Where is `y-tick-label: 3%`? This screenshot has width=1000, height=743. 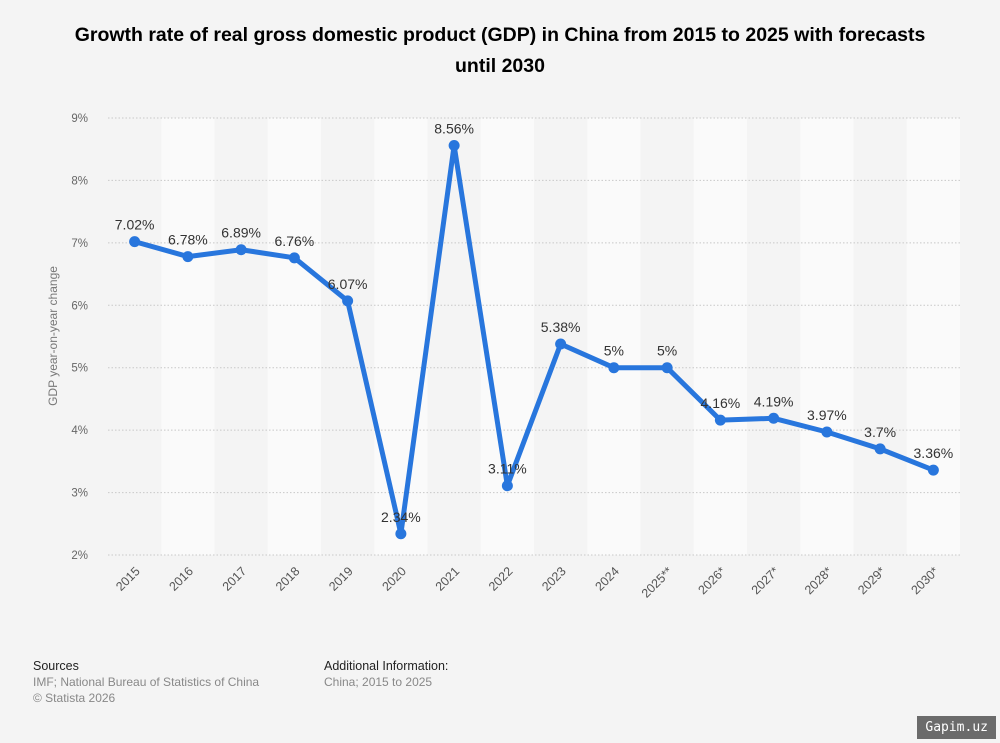 y-tick-label: 3% is located at coordinates (79, 494).